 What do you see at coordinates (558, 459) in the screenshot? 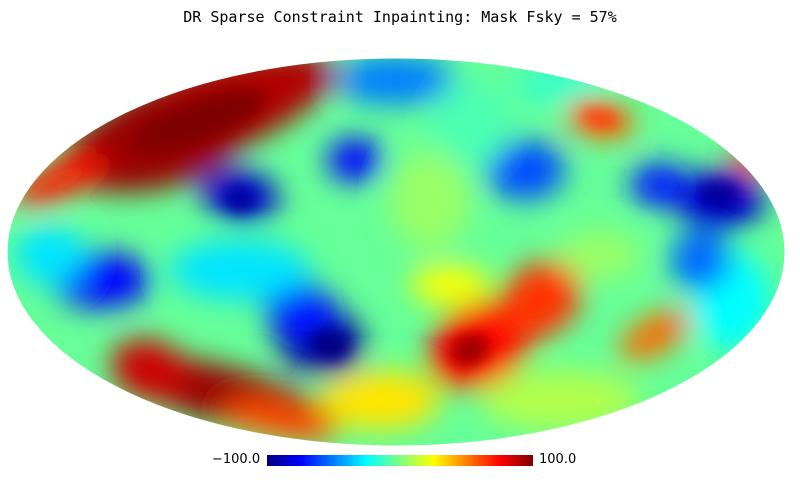
I see `colorbar-max-label: 100.0` at bounding box center [558, 459].